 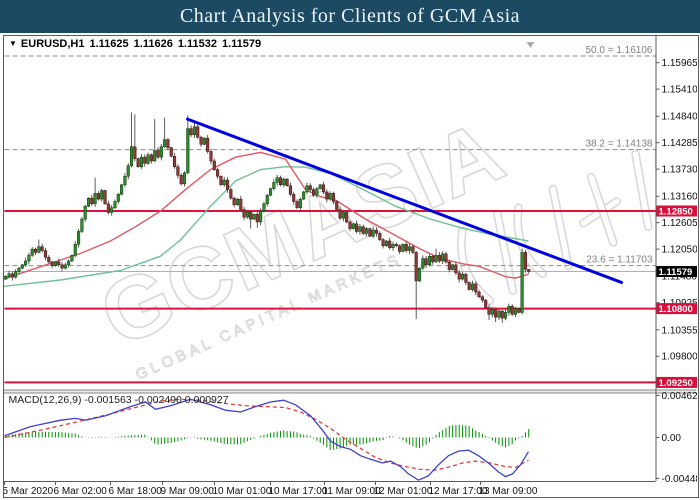 What do you see at coordinates (680, 90) in the screenshot?
I see `price-tick-label: 1.15410` at bounding box center [680, 90].